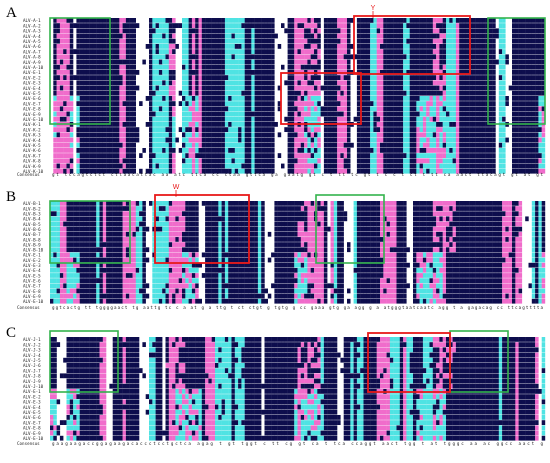 Image resolution: width=550 pixels, height=463 pixels. I want to click on sequence-name: ALV-A-8, so click(32, 57).